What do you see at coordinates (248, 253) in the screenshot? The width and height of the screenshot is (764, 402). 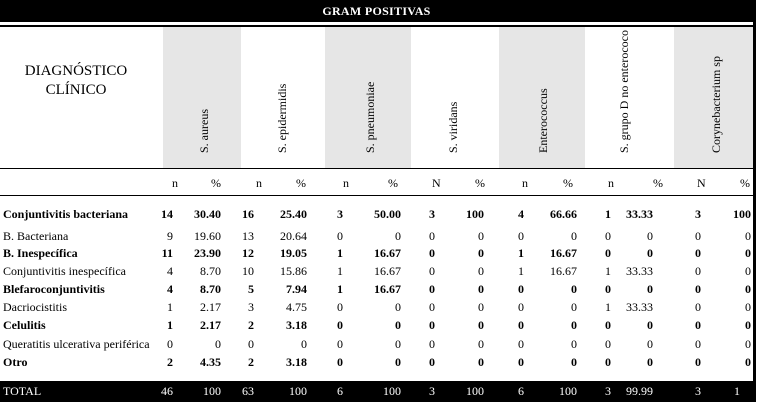 I see `table-cell: 12` at bounding box center [248, 253].